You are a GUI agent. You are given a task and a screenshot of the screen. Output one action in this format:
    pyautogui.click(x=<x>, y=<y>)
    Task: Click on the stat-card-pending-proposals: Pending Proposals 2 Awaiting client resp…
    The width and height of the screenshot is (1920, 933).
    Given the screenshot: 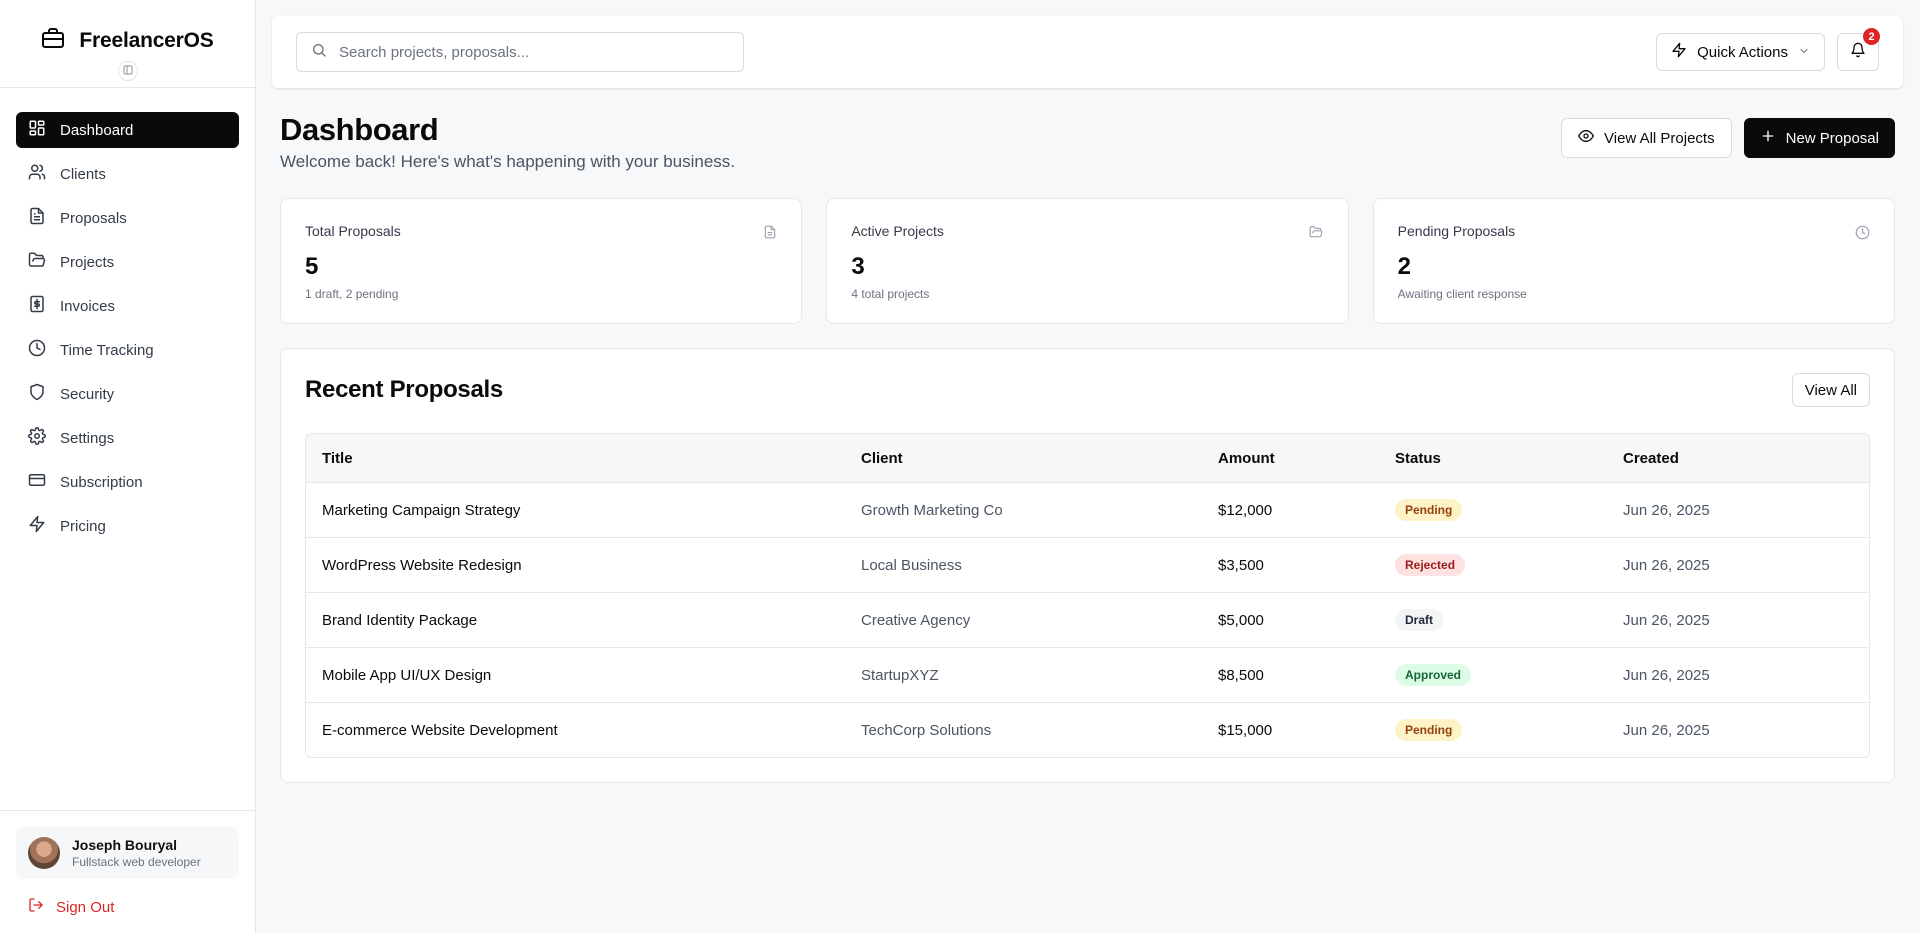 What is the action you would take?
    pyautogui.click(x=1633, y=261)
    